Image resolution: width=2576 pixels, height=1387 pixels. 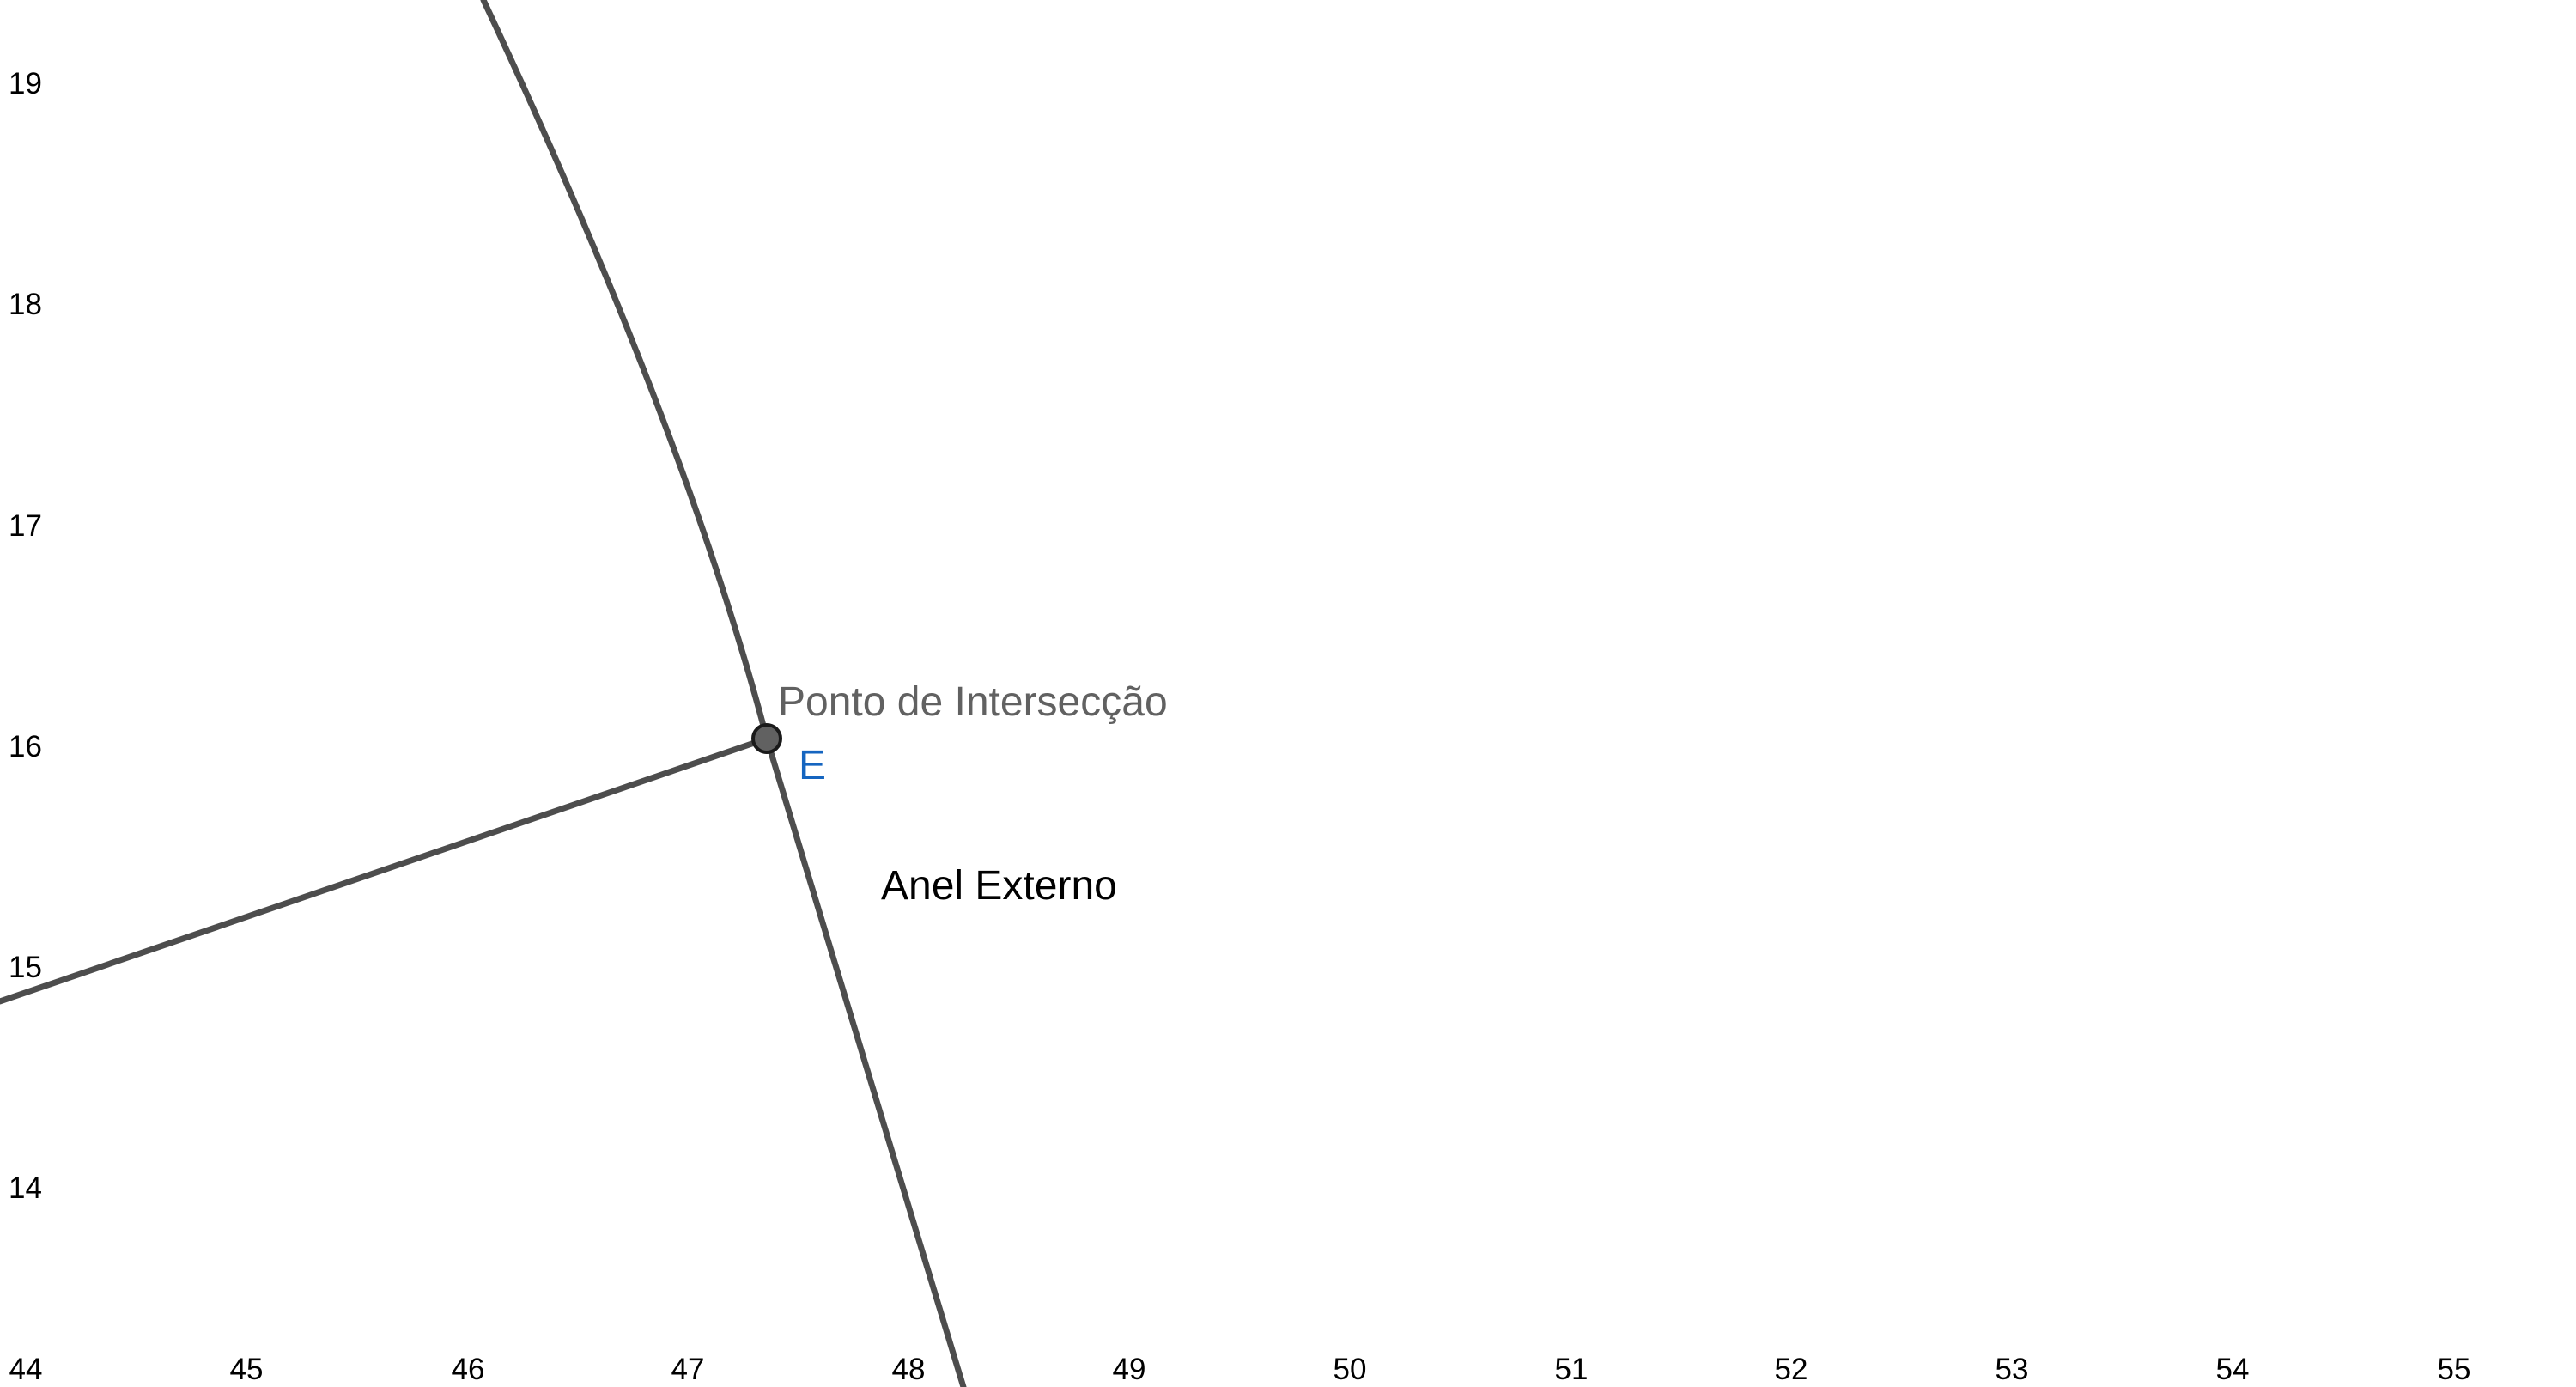 What do you see at coordinates (26, 1369) in the screenshot?
I see `x-tick-label: 44` at bounding box center [26, 1369].